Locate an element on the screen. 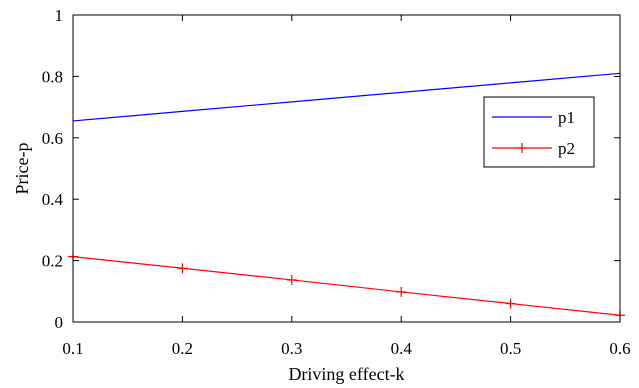 The height and width of the screenshot is (388, 639). x-tick-label: 0.2 is located at coordinates (182, 348).